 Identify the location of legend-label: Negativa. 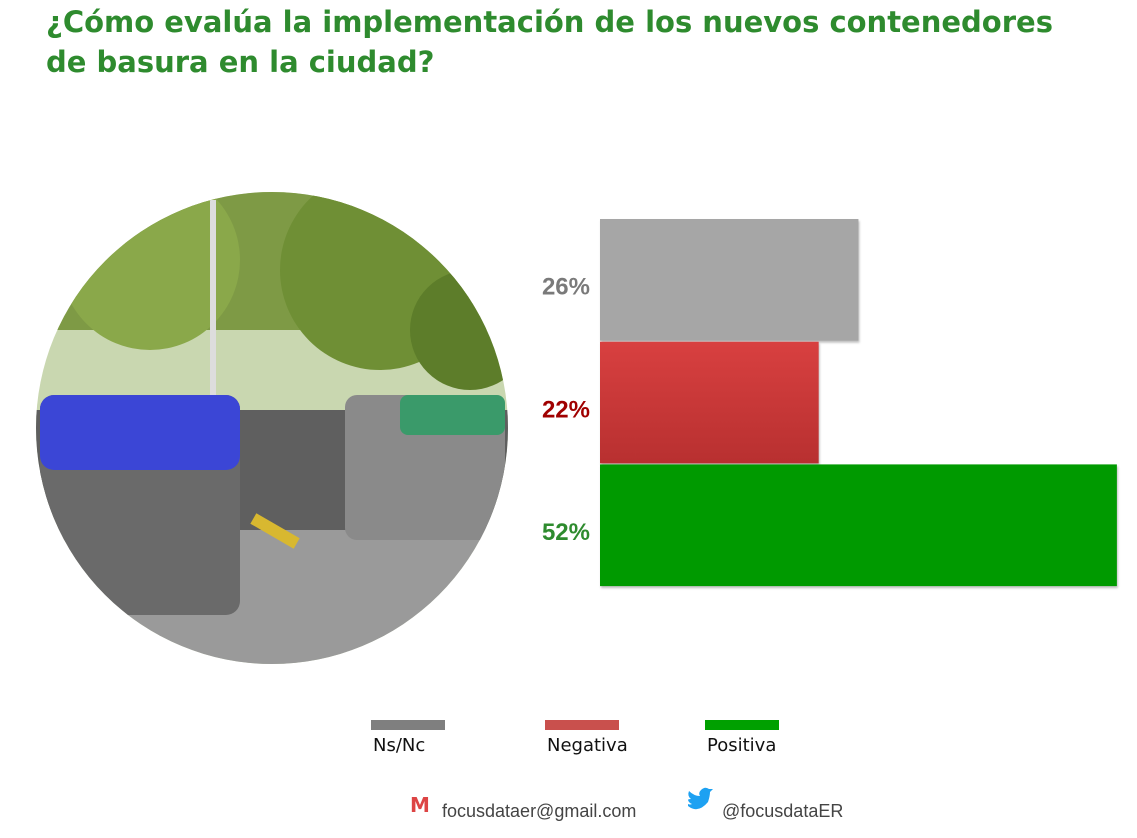
(587, 745).